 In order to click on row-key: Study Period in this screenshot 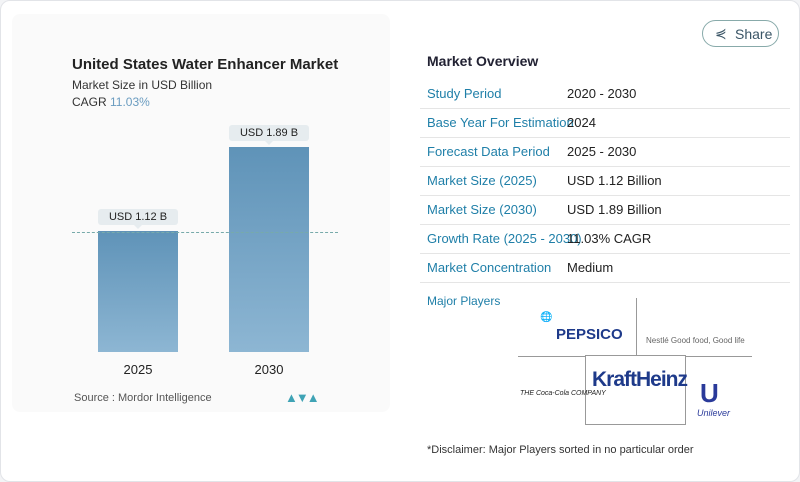, I will do `click(464, 93)`.